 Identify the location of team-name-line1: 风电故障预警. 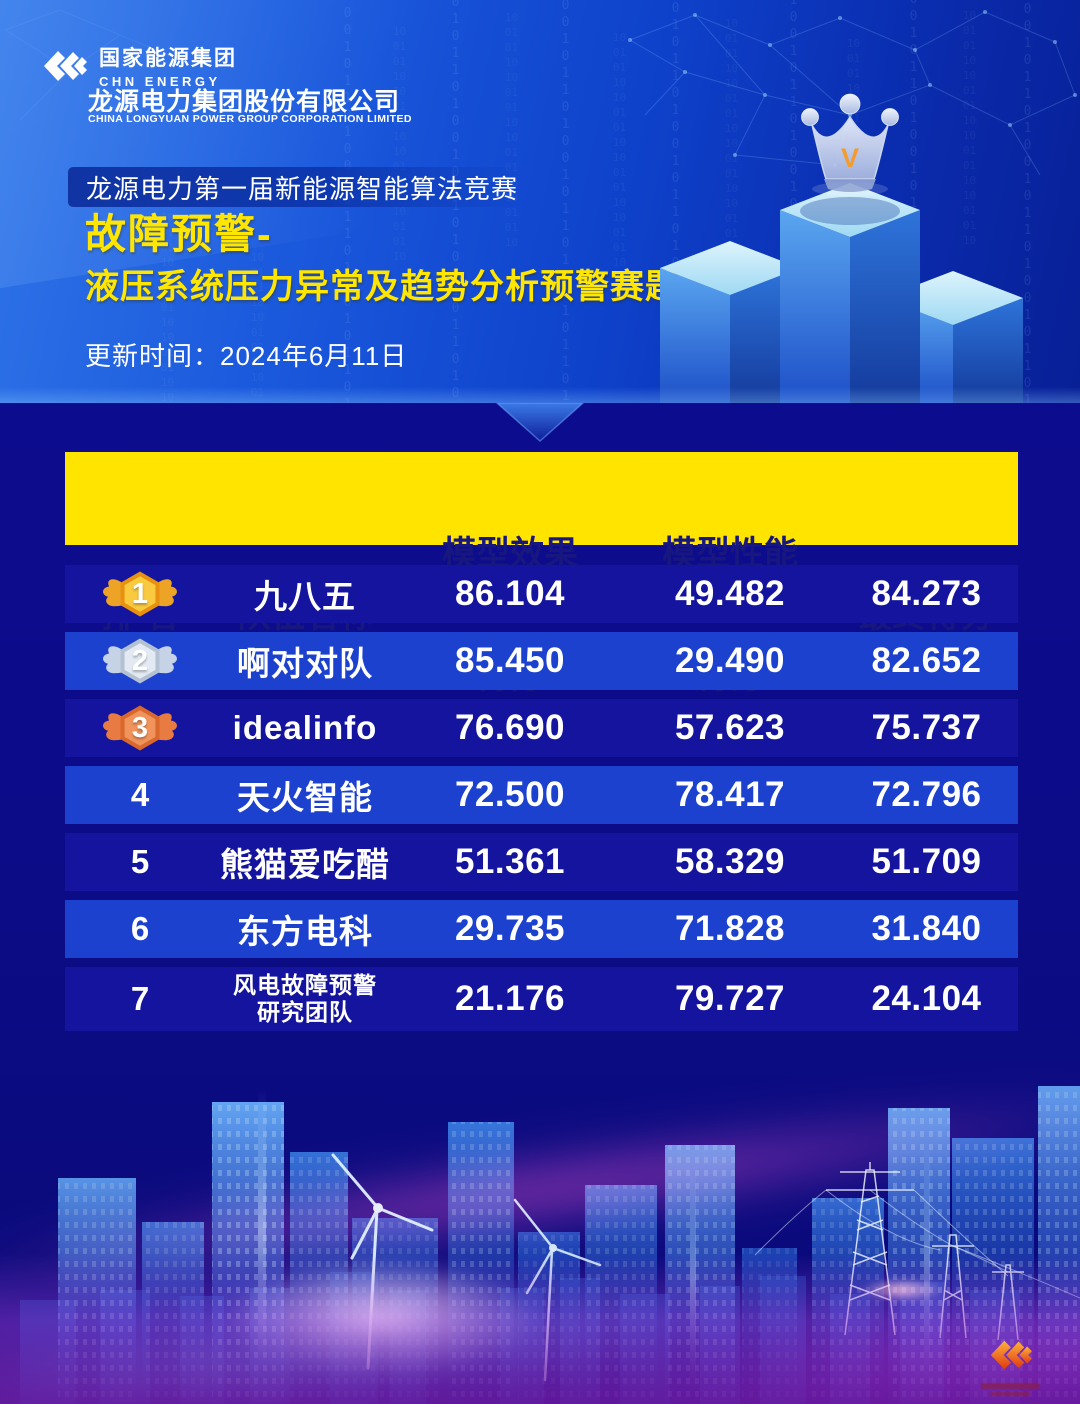
(305, 985).